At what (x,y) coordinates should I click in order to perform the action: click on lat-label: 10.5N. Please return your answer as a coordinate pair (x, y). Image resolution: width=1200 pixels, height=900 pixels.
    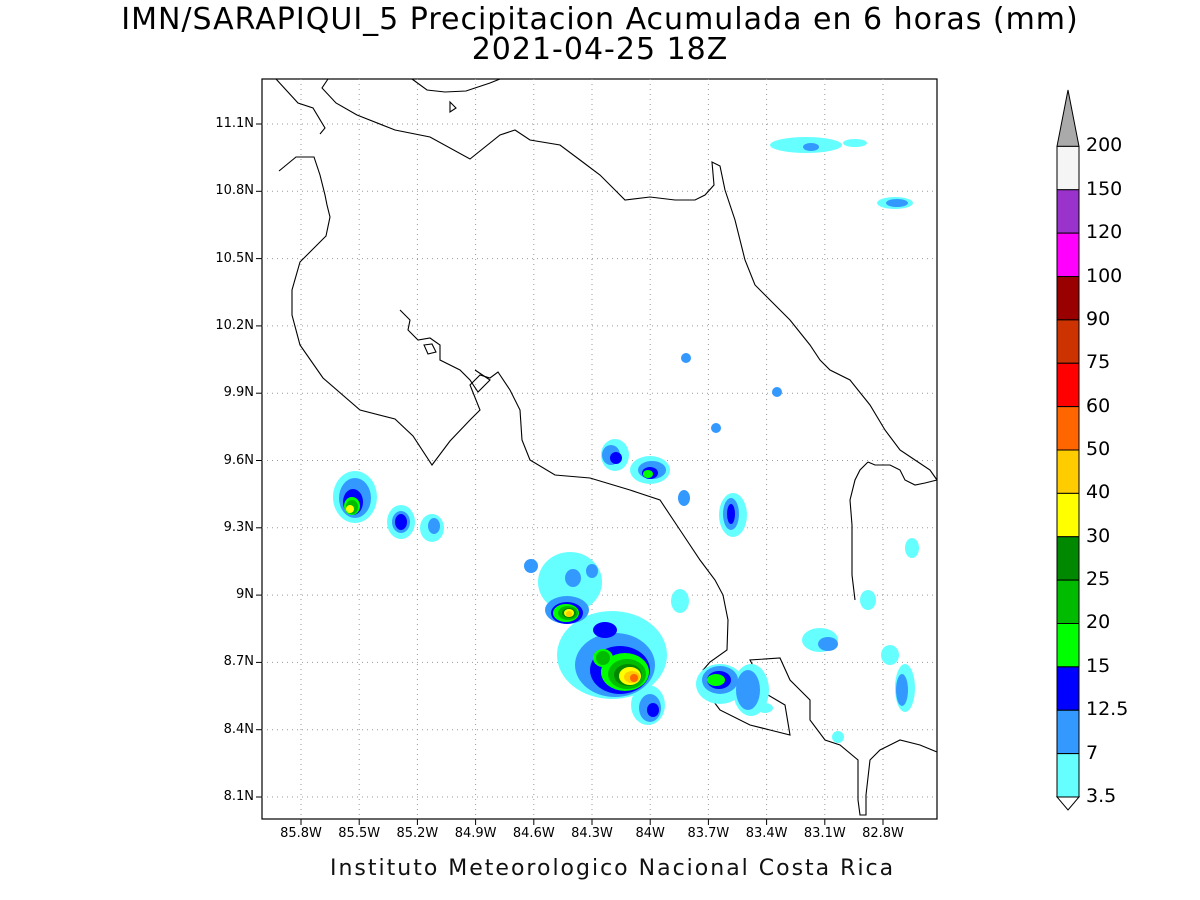
    Looking at the image, I should click on (234, 258).